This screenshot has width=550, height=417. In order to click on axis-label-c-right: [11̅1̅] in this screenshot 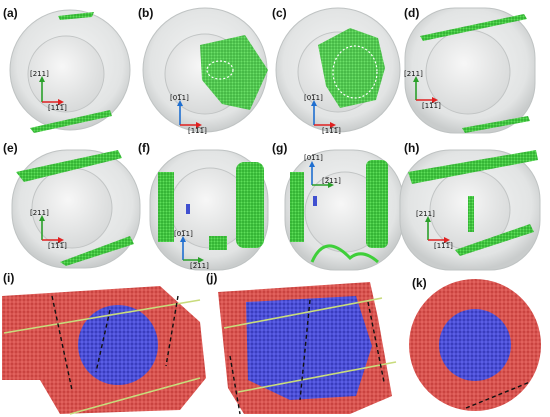, I will do `click(331, 131)`.